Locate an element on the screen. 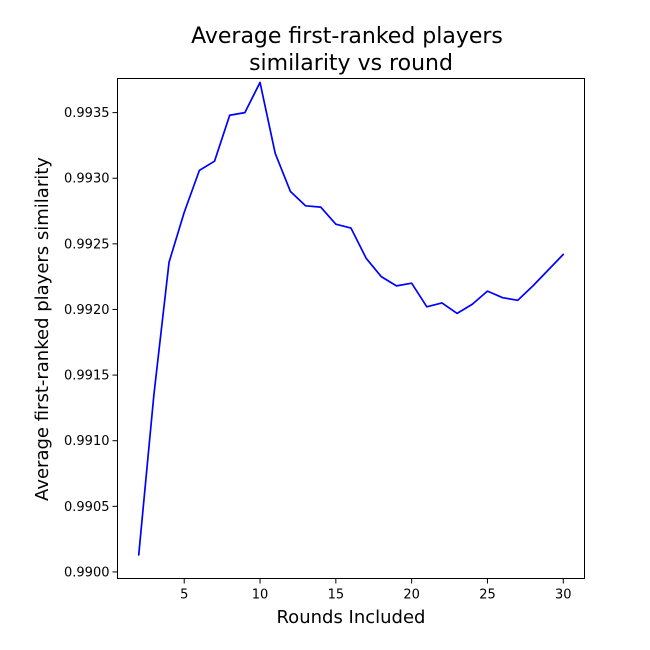 The image size is (650, 650). x-axis-label: Rounds Included is located at coordinates (350, 617).